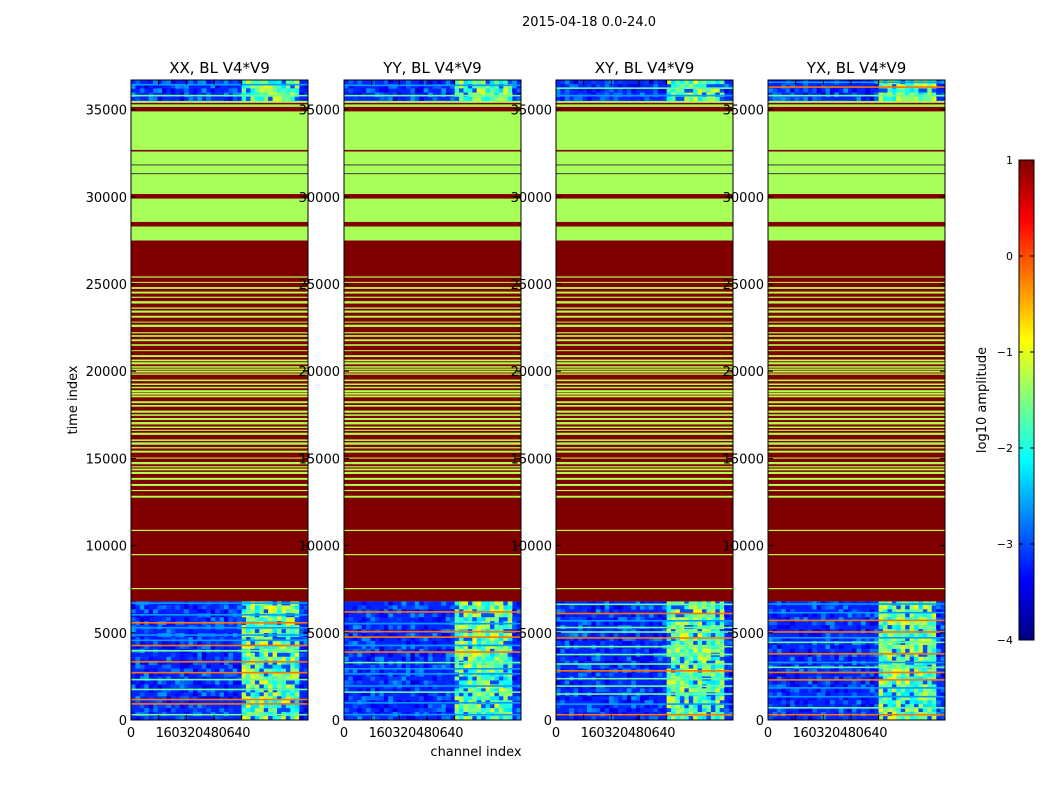  What do you see at coordinates (589, 22) in the screenshot?
I see `figure-title: 2015-04-18 0.0-24.0` at bounding box center [589, 22].